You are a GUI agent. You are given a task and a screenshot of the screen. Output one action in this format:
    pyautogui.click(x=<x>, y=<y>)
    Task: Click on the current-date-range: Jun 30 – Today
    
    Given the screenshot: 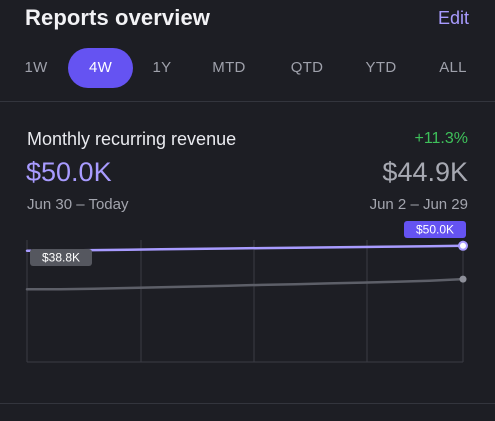 What is the action you would take?
    pyautogui.click(x=78, y=204)
    